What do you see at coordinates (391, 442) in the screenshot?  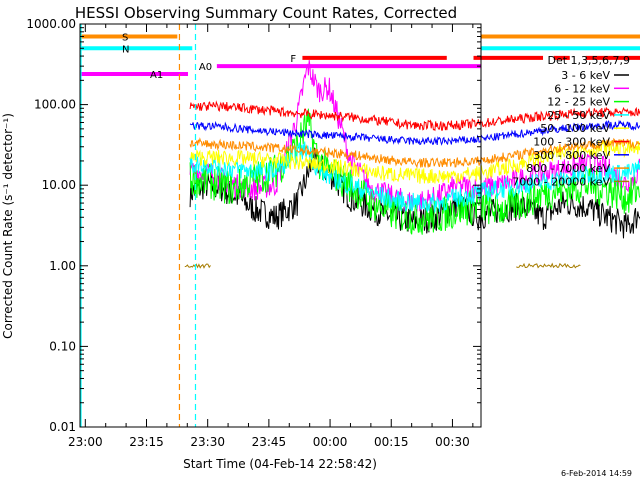 I see `x-tick-label-5: 00:15` at bounding box center [391, 442].